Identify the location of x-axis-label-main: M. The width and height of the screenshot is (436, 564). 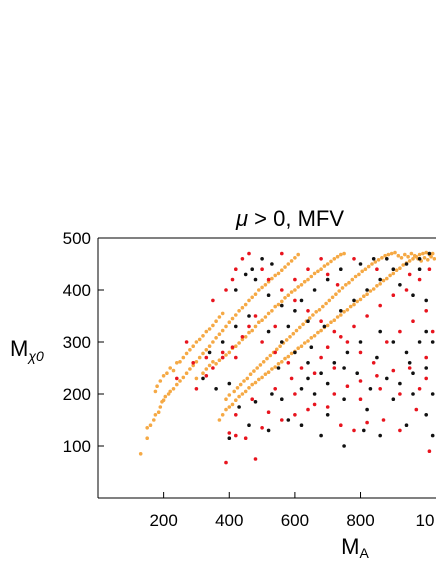
(350, 546).